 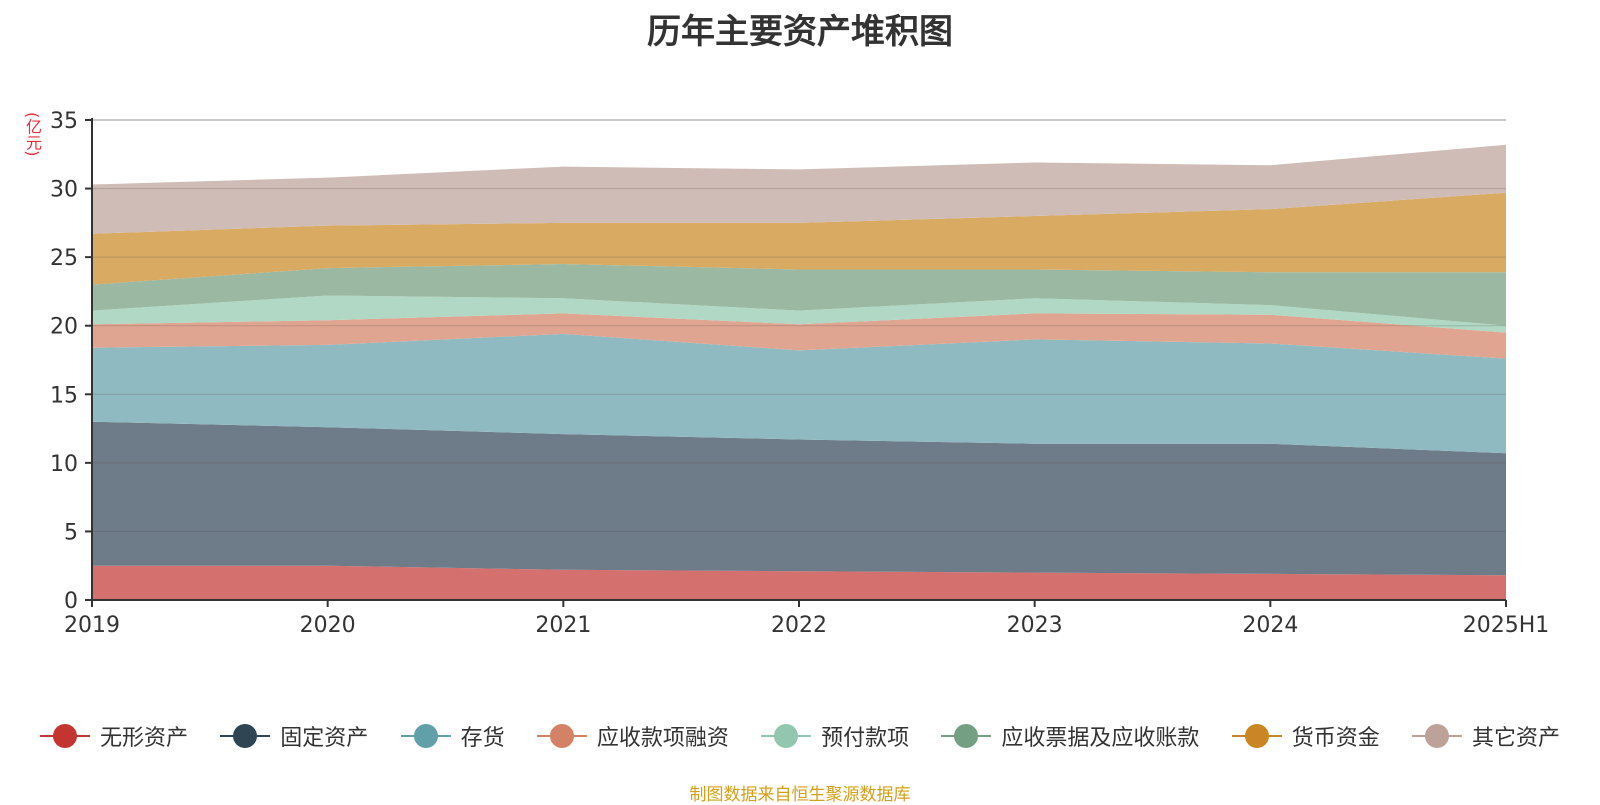 What do you see at coordinates (1035, 625) in the screenshot?
I see `x-tick-label: 2023` at bounding box center [1035, 625].